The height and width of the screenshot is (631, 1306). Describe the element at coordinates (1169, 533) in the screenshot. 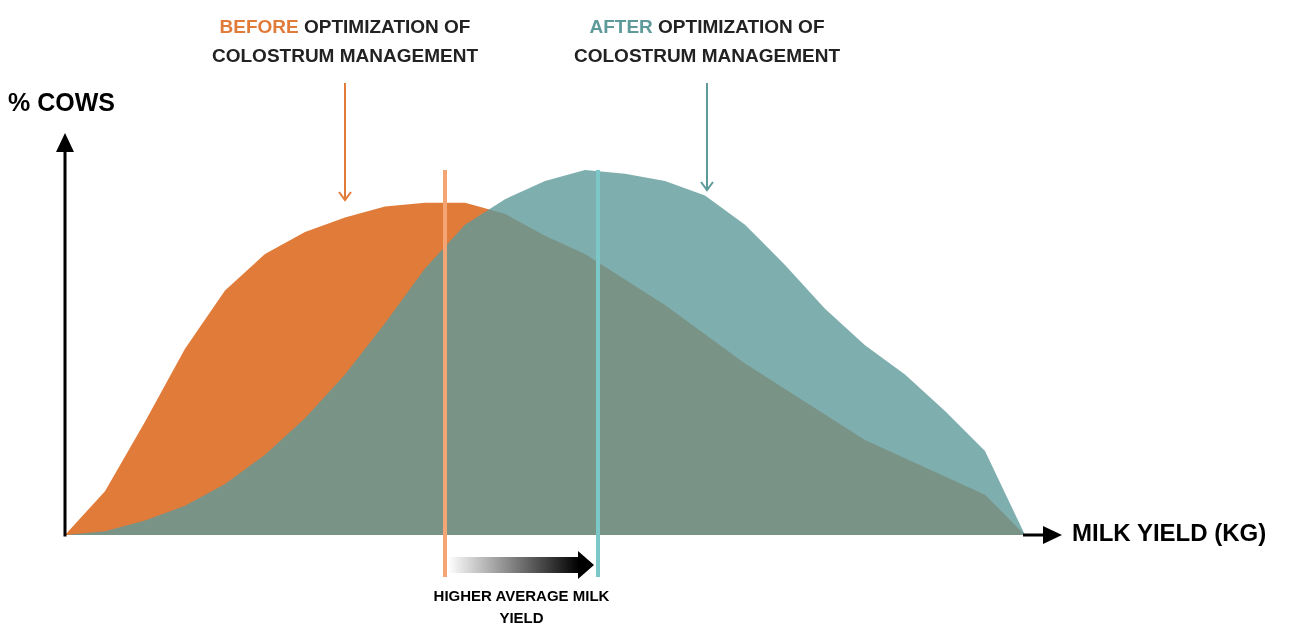

I see `x-axis-title: MILK YIELD (KG)` at that location.